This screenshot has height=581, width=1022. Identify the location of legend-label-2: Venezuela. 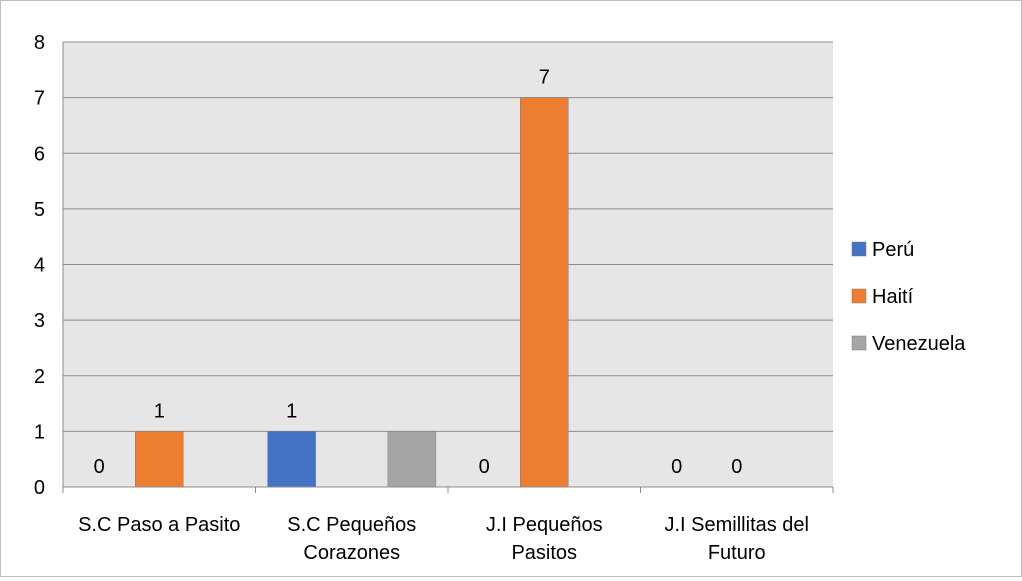
(919, 344).